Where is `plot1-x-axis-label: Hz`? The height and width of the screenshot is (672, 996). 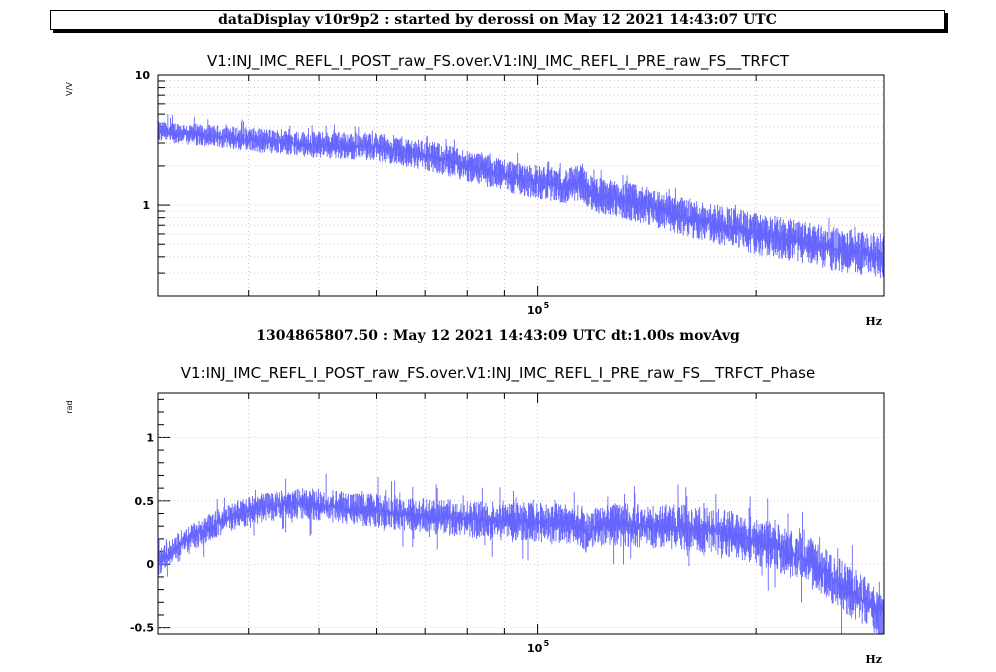 plot1-x-axis-label: Hz is located at coordinates (873, 321).